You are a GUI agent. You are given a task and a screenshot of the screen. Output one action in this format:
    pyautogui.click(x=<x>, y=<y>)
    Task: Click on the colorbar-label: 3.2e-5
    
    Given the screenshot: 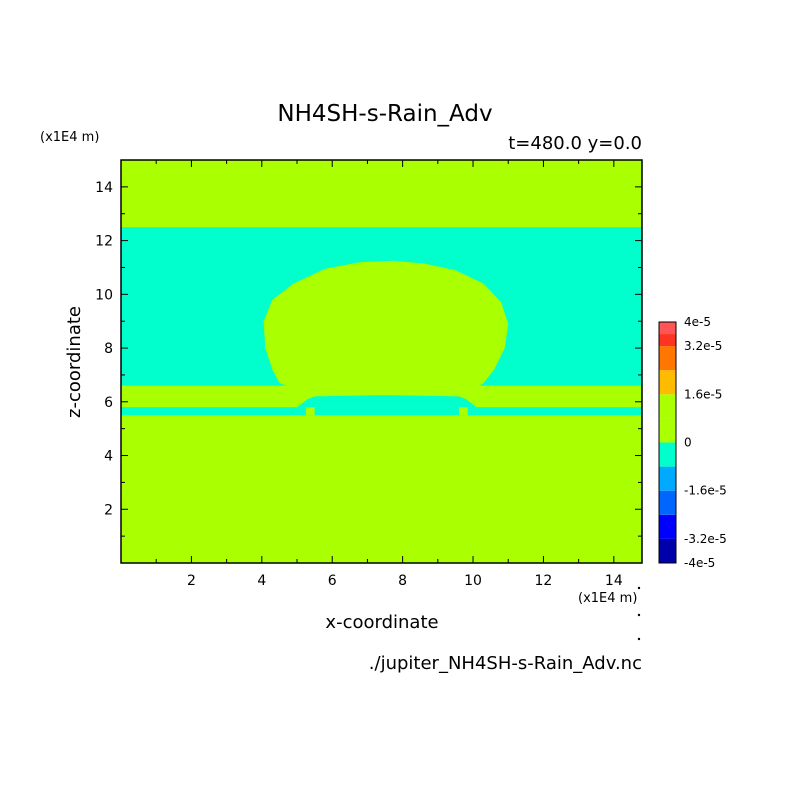 What is the action you would take?
    pyautogui.click(x=703, y=346)
    